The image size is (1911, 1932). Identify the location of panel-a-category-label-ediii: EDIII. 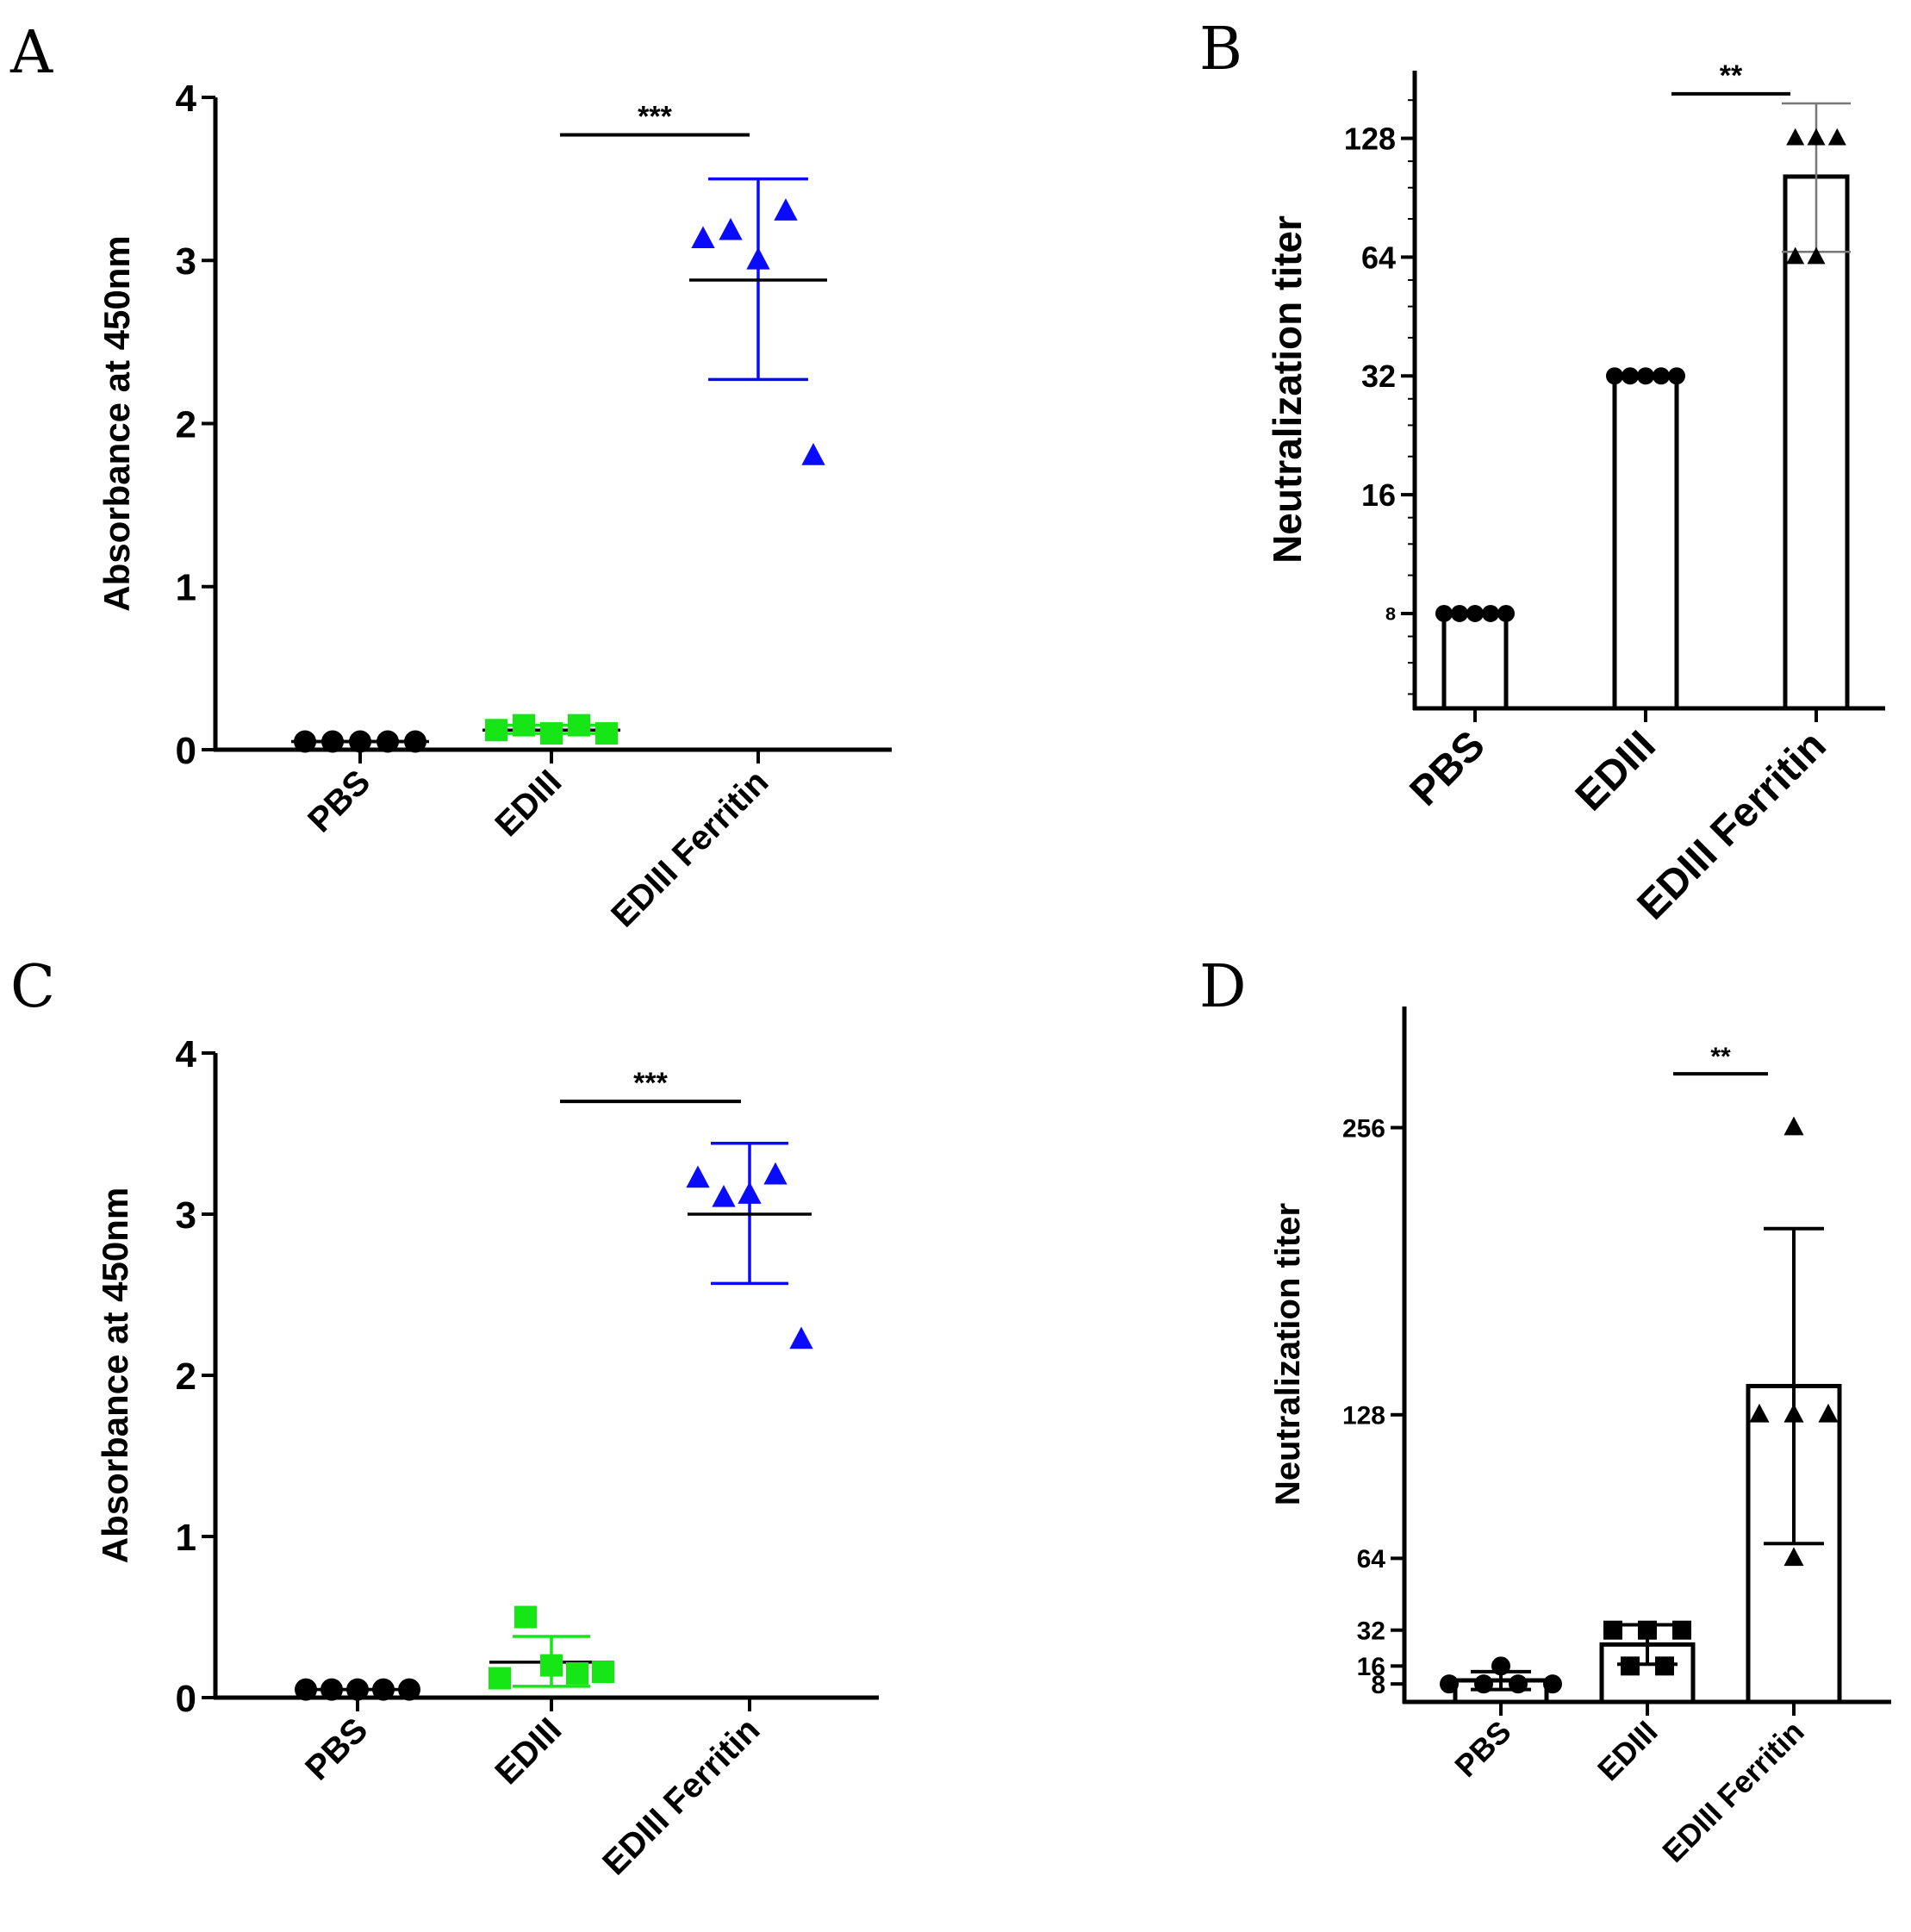
(528, 803).